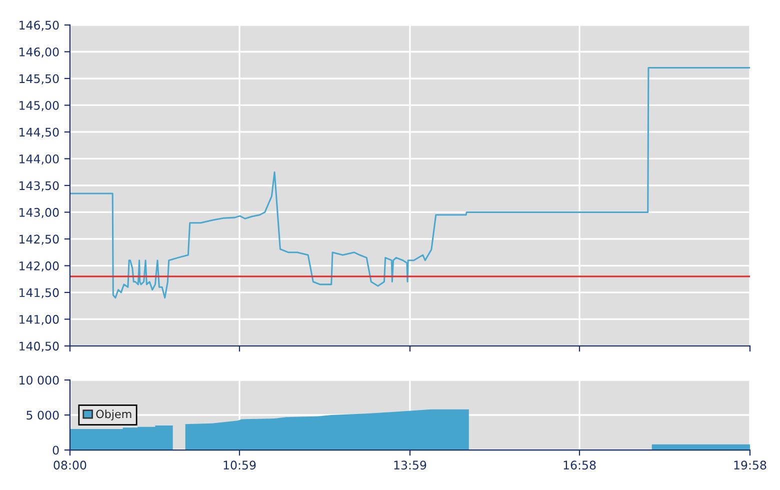 The width and height of the screenshot is (780, 490). What do you see at coordinates (39, 159) in the screenshot?
I see `y-tick-label: 144,00` at bounding box center [39, 159].